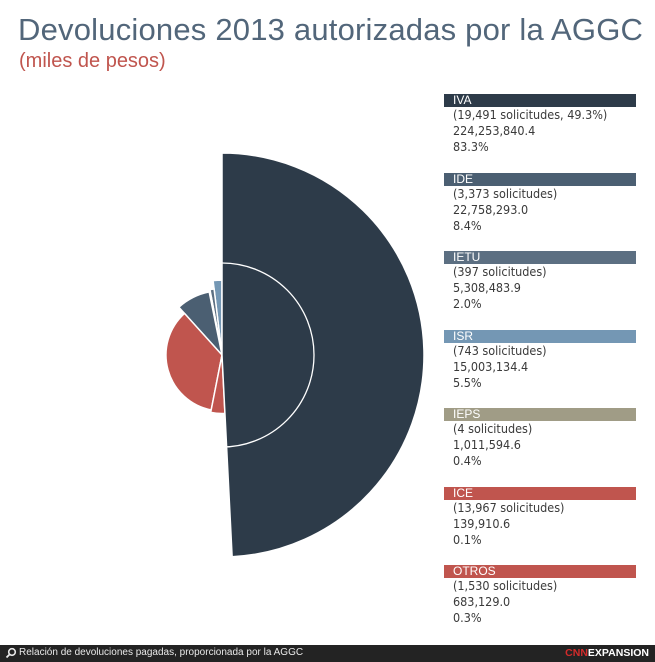  I want to click on legend-item-ice: ICE (13,967 solicitudes) 139,910.6 0.1%, so click(540, 526).